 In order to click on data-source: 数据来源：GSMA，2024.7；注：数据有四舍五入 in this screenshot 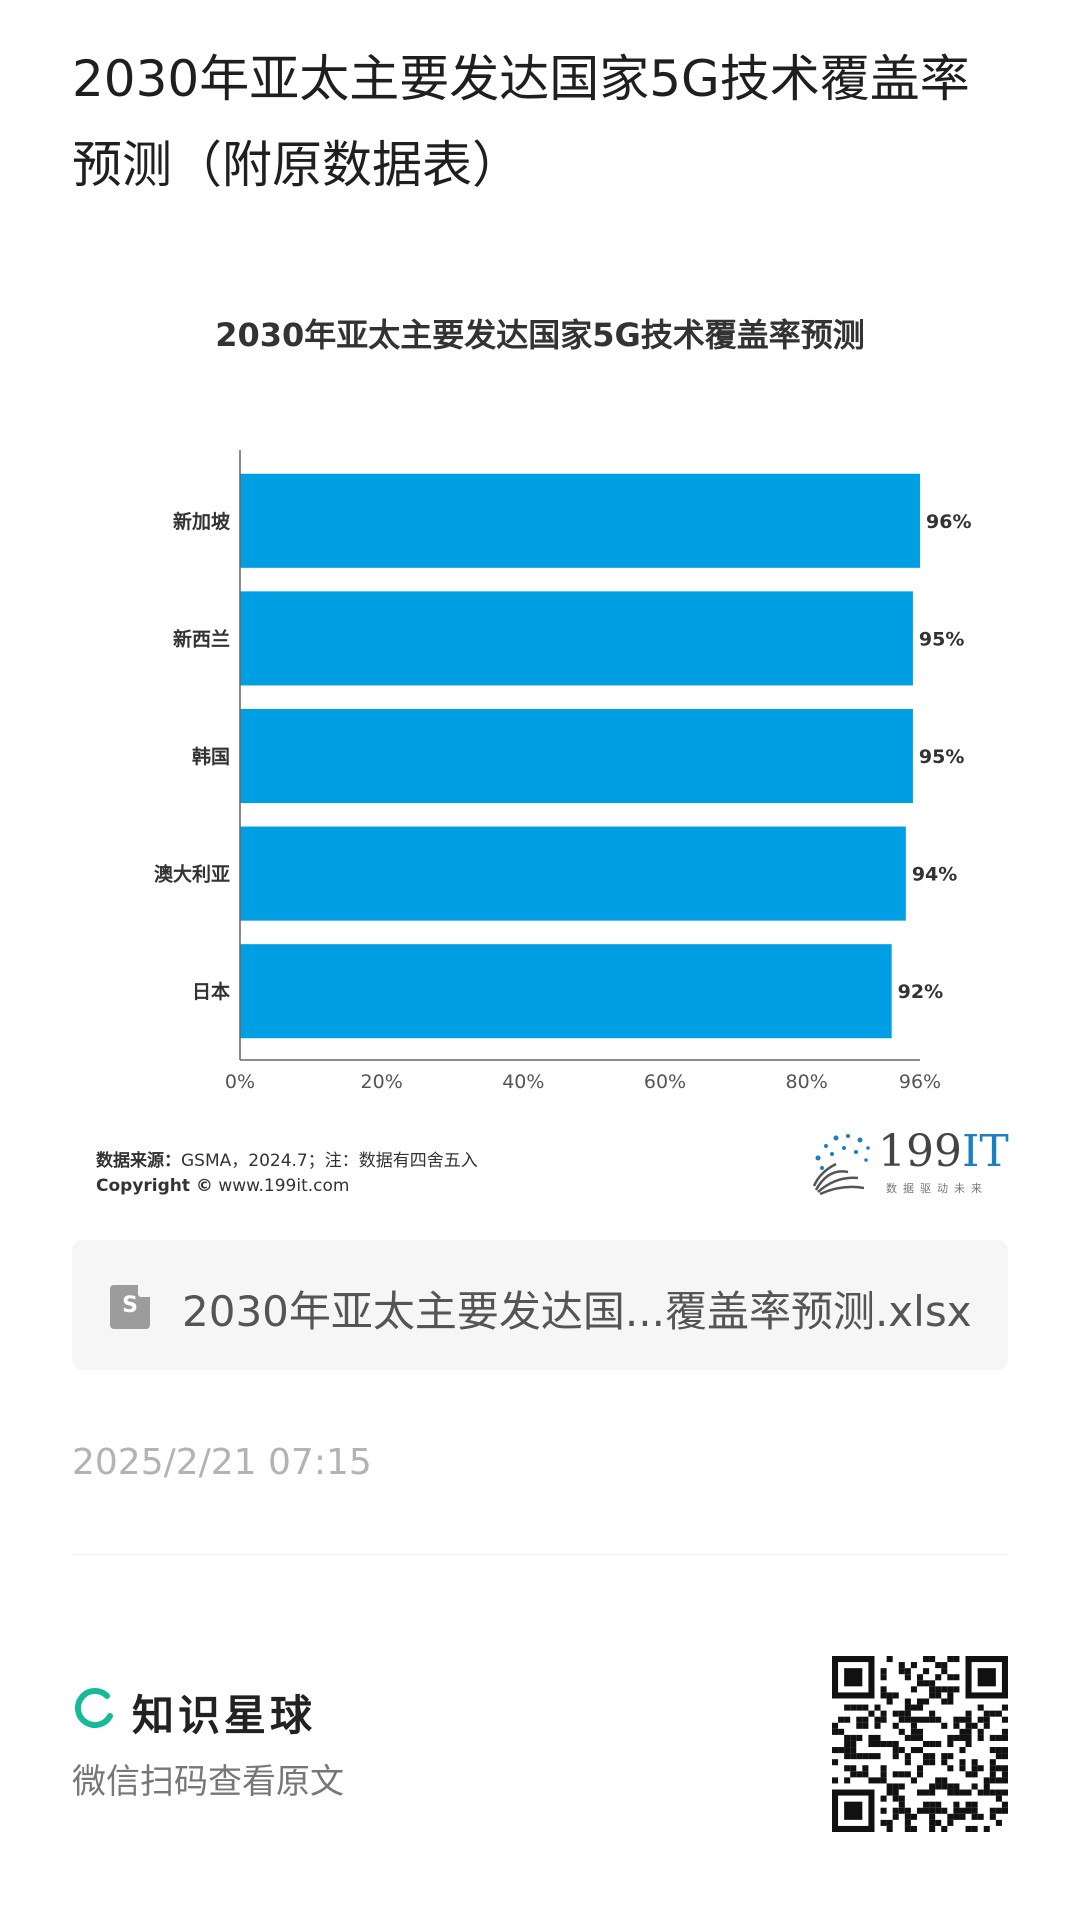, I will do `click(287, 1158)`.